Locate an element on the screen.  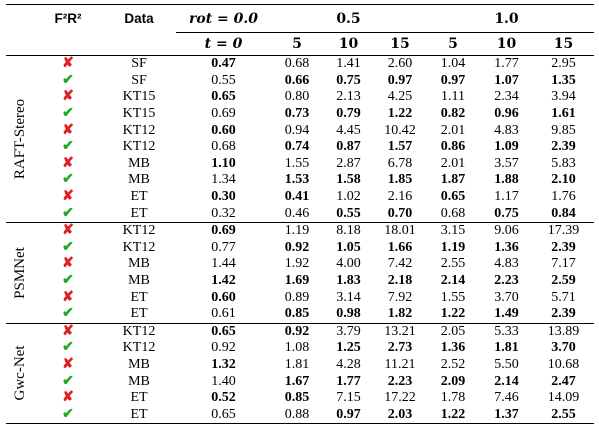
value-cell: 10.42 is located at coordinates (400, 130).